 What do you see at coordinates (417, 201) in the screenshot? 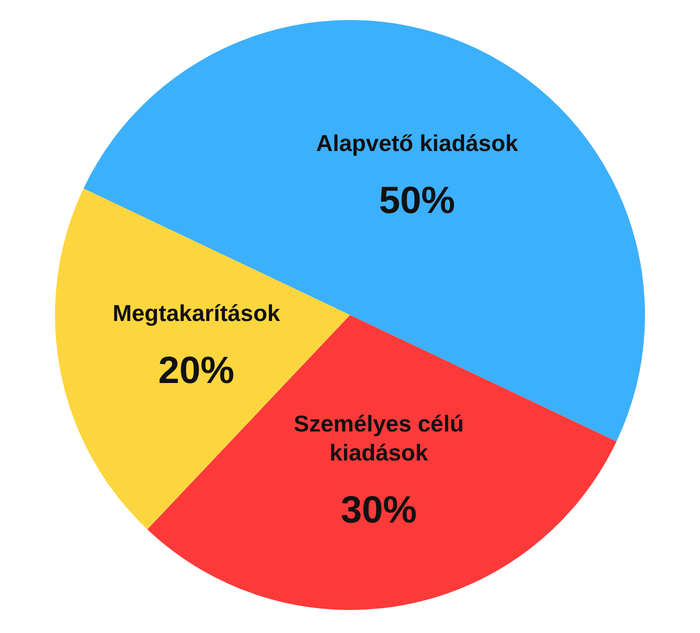
I see `data-label: 50%` at bounding box center [417, 201].